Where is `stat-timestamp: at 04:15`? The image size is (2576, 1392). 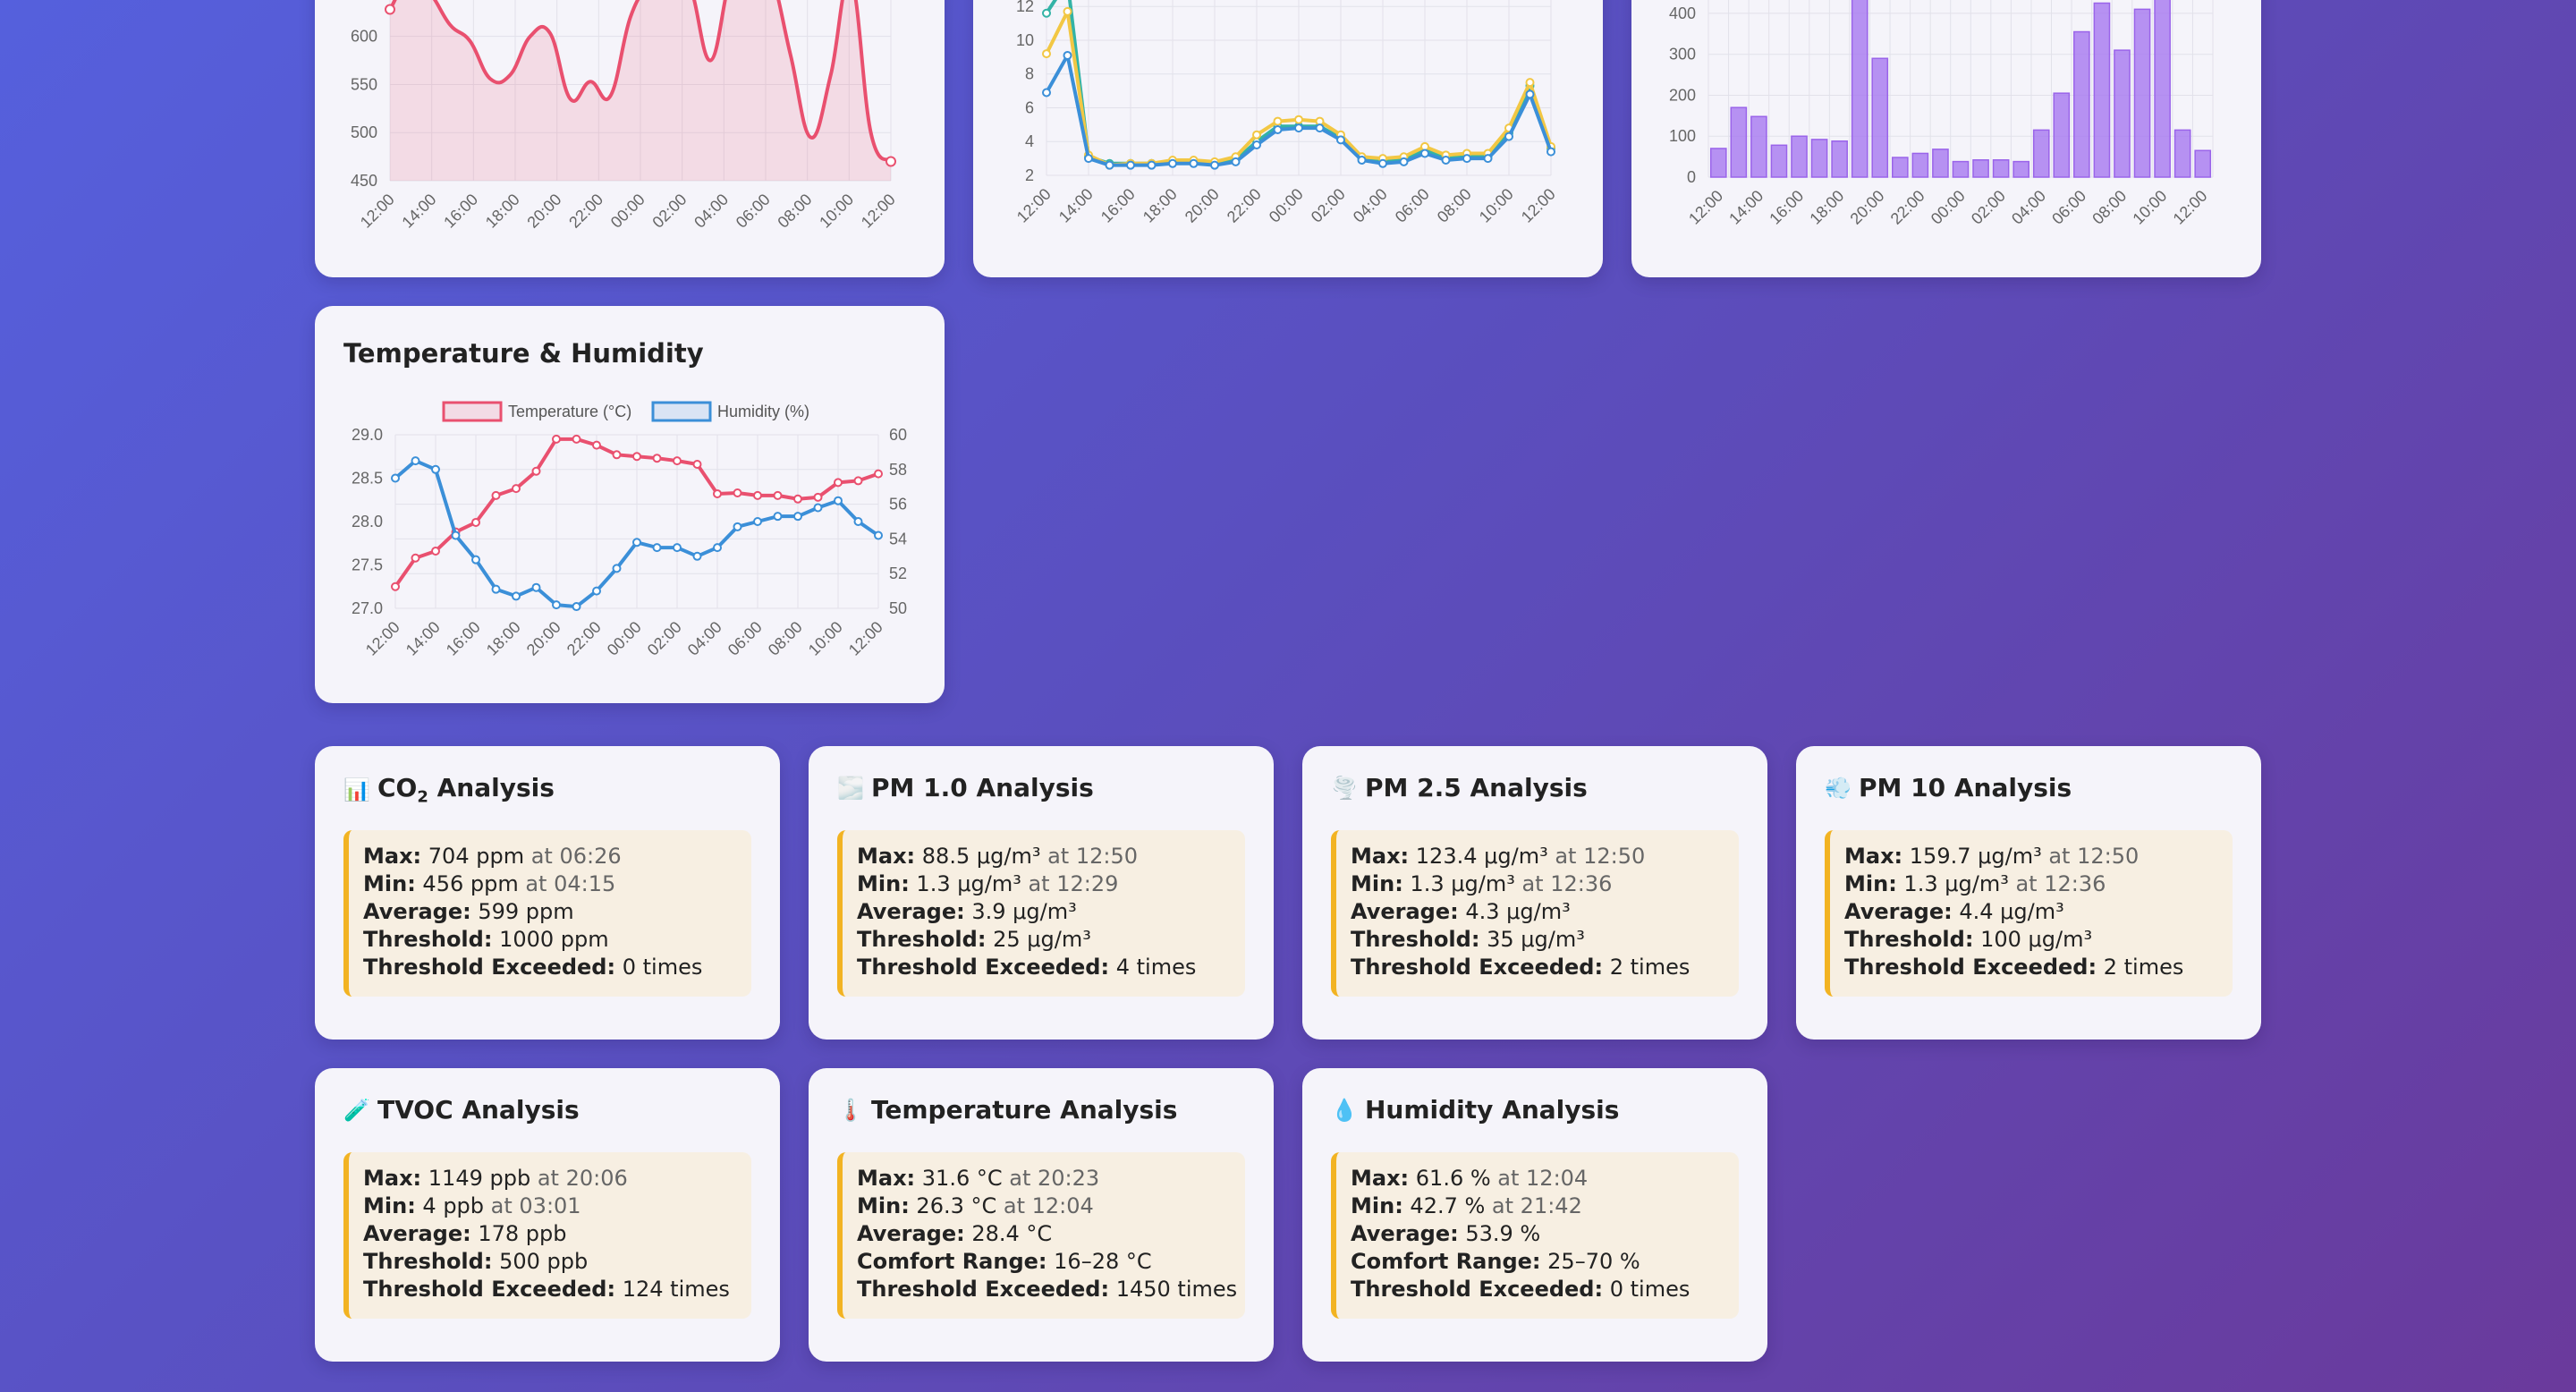
stat-timestamp: at 04:15 is located at coordinates (567, 883).